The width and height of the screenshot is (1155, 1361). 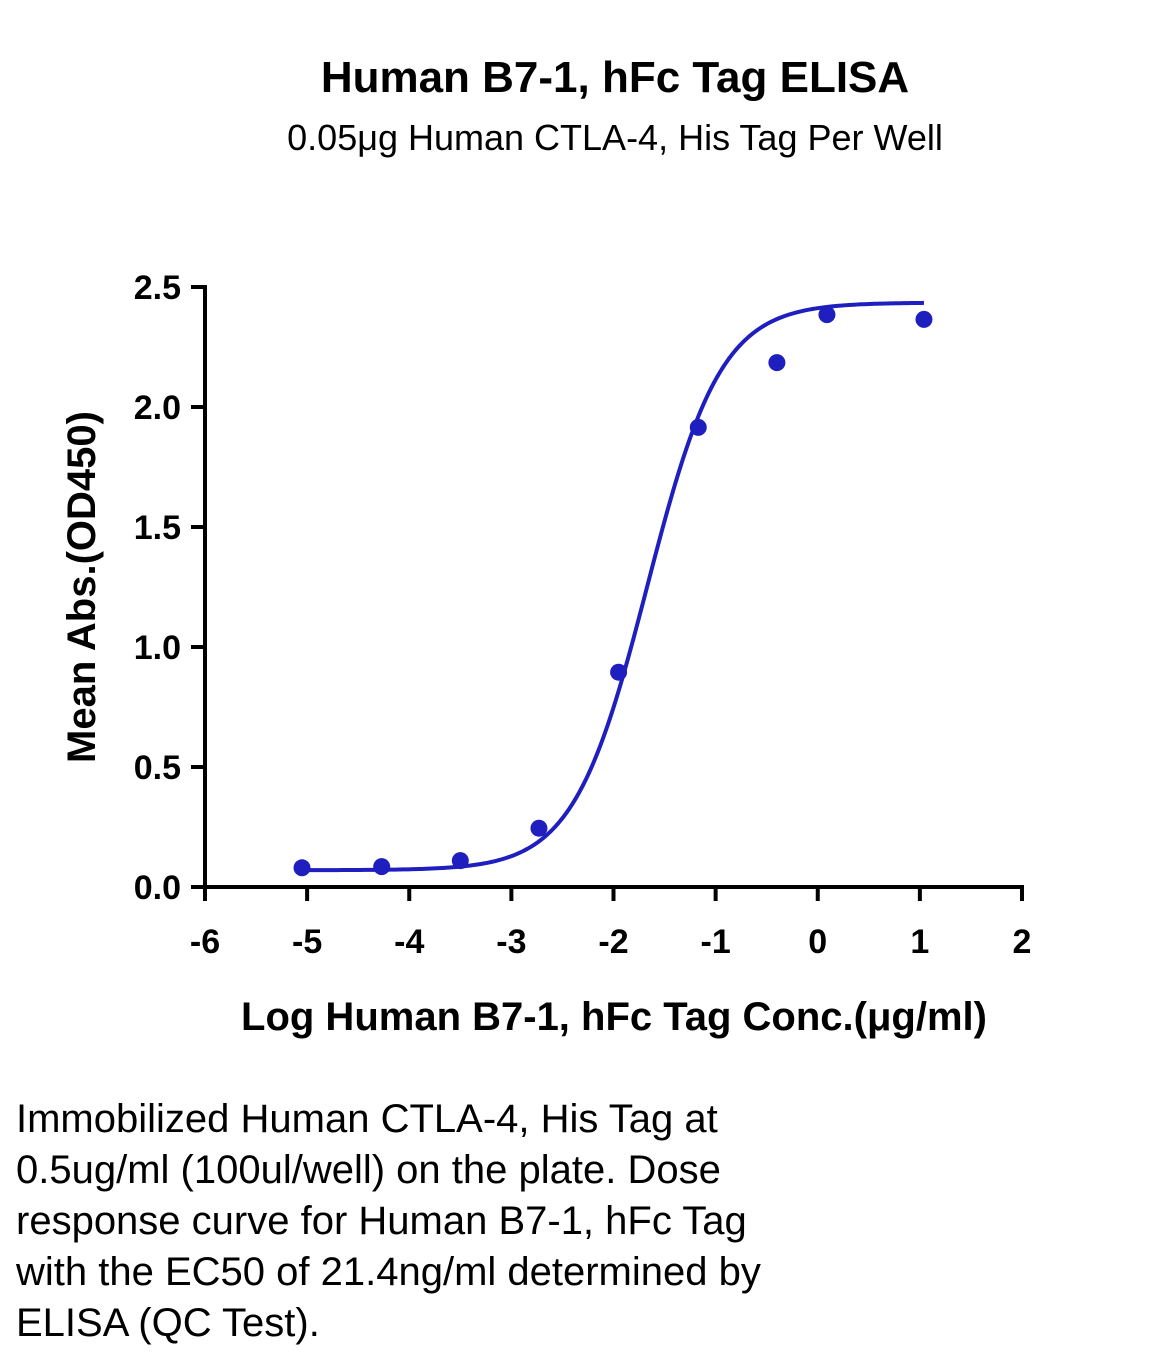 What do you see at coordinates (409, 942) in the screenshot?
I see `x-tick-label: -4` at bounding box center [409, 942].